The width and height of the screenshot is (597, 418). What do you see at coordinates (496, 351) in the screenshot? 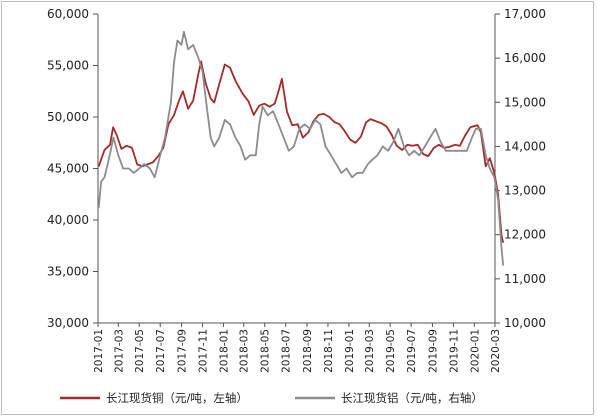
I see `x-axis-tick-label: 2020-03` at bounding box center [496, 351].